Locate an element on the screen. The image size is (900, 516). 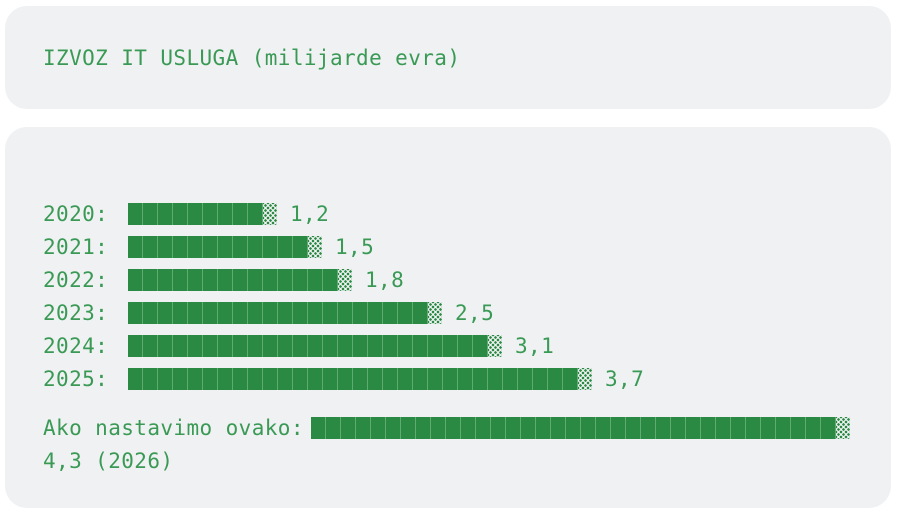
chart-row: 2023: 2,5 is located at coordinates (467, 313).